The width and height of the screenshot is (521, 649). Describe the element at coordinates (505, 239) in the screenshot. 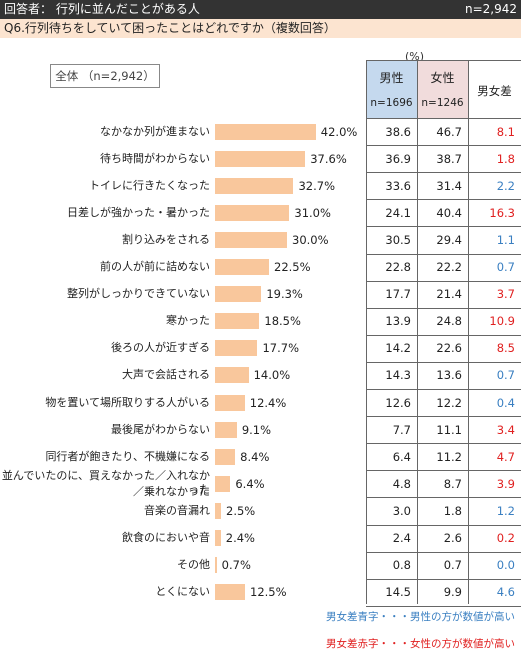

I see `gender-diff-value: 1.1` at that location.